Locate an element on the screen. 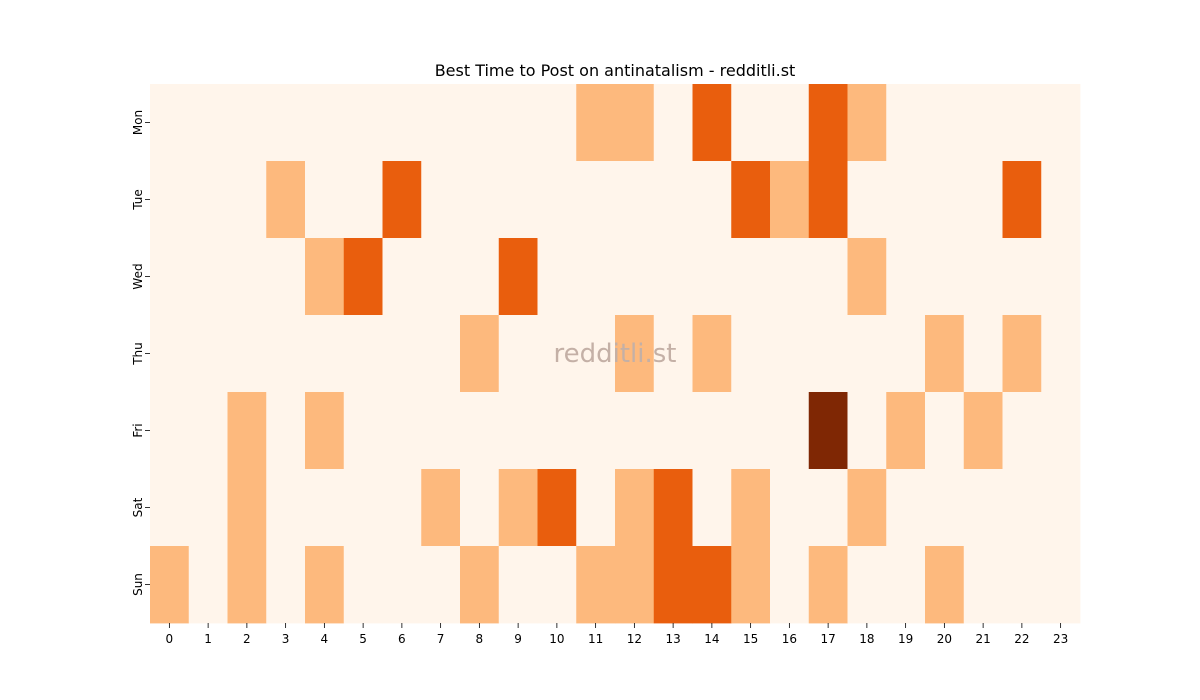  x-tick-label: 23 is located at coordinates (1060, 639).